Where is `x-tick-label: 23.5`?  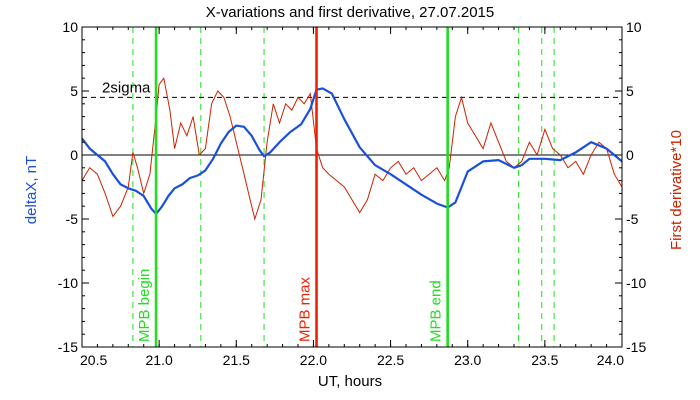 x-tick-label: 23.5 is located at coordinates (544, 360).